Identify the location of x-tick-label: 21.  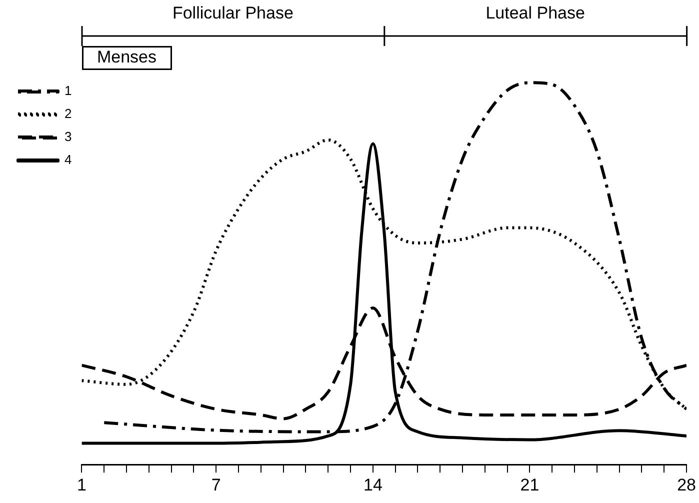
(530, 484).